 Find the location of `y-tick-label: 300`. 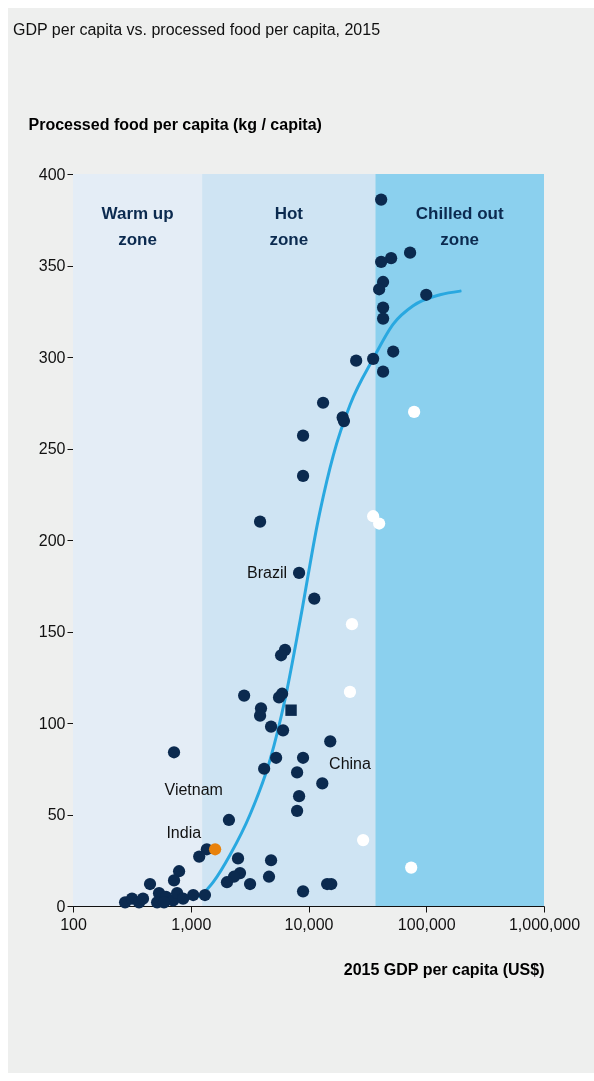

y-tick-label: 300 is located at coordinates (52, 357).